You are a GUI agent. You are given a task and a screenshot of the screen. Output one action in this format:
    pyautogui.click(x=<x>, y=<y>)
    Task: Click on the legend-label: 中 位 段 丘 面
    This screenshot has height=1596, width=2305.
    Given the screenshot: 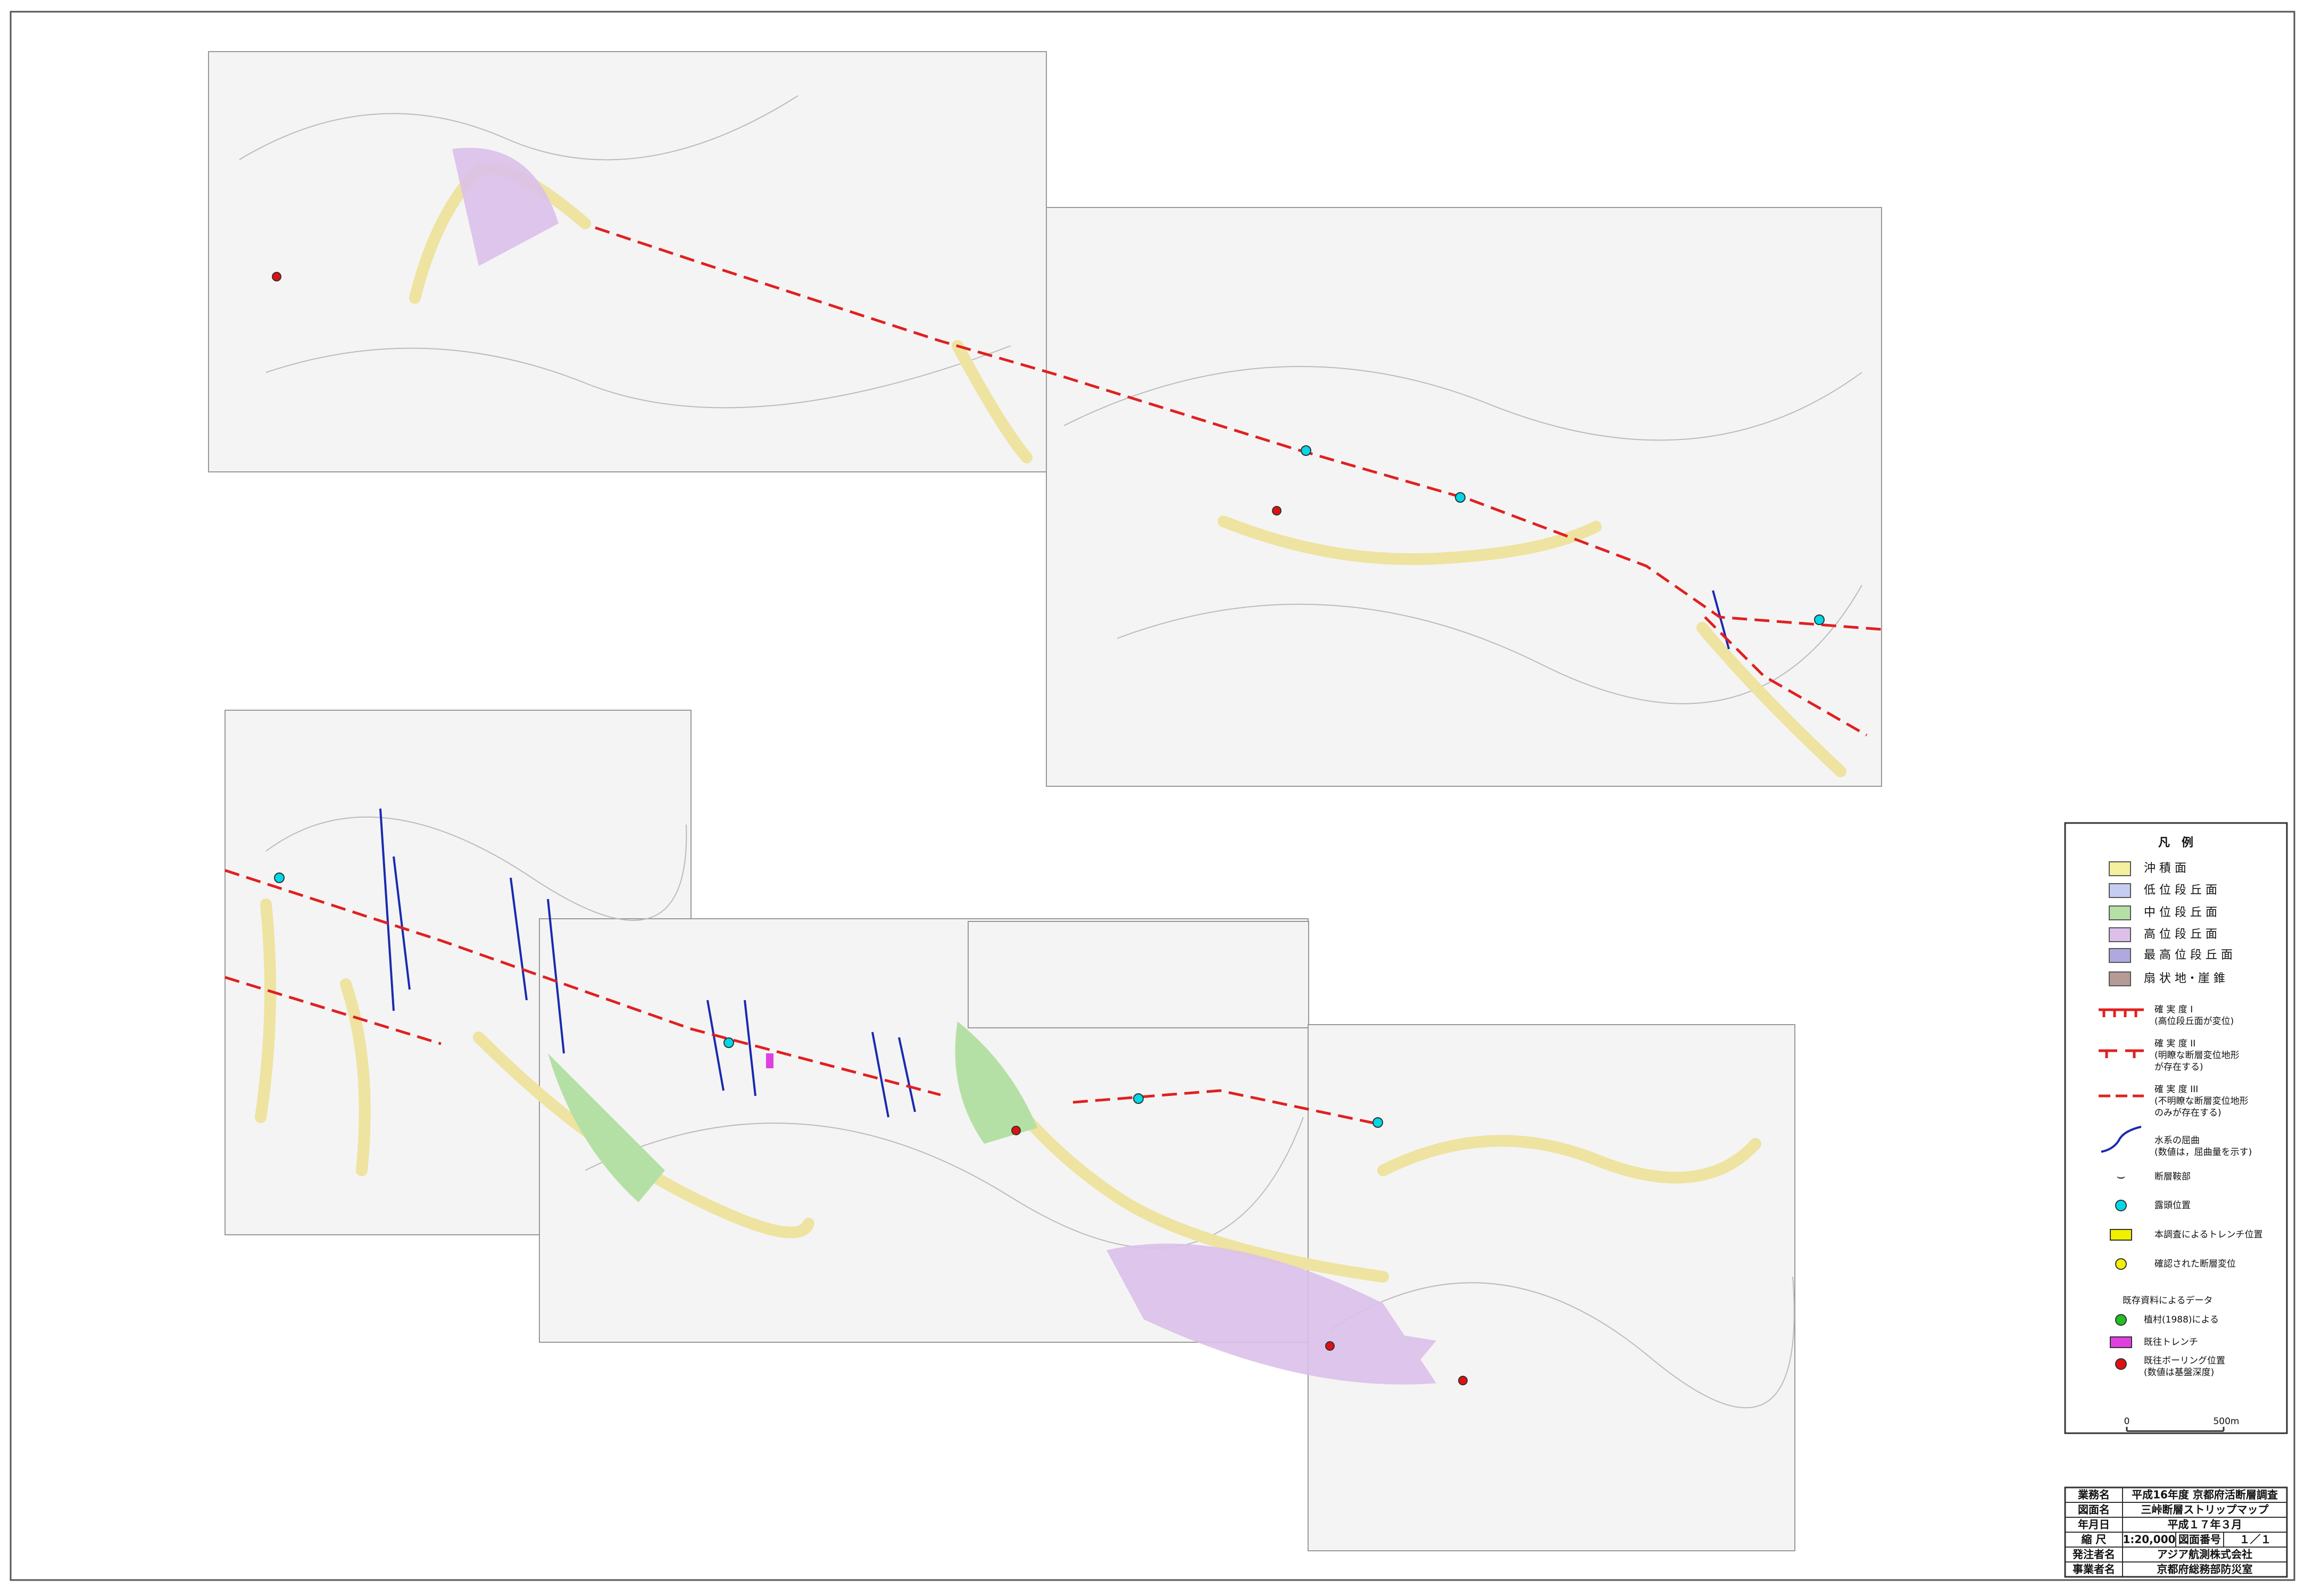 What is the action you would take?
    pyautogui.click(x=2180, y=912)
    